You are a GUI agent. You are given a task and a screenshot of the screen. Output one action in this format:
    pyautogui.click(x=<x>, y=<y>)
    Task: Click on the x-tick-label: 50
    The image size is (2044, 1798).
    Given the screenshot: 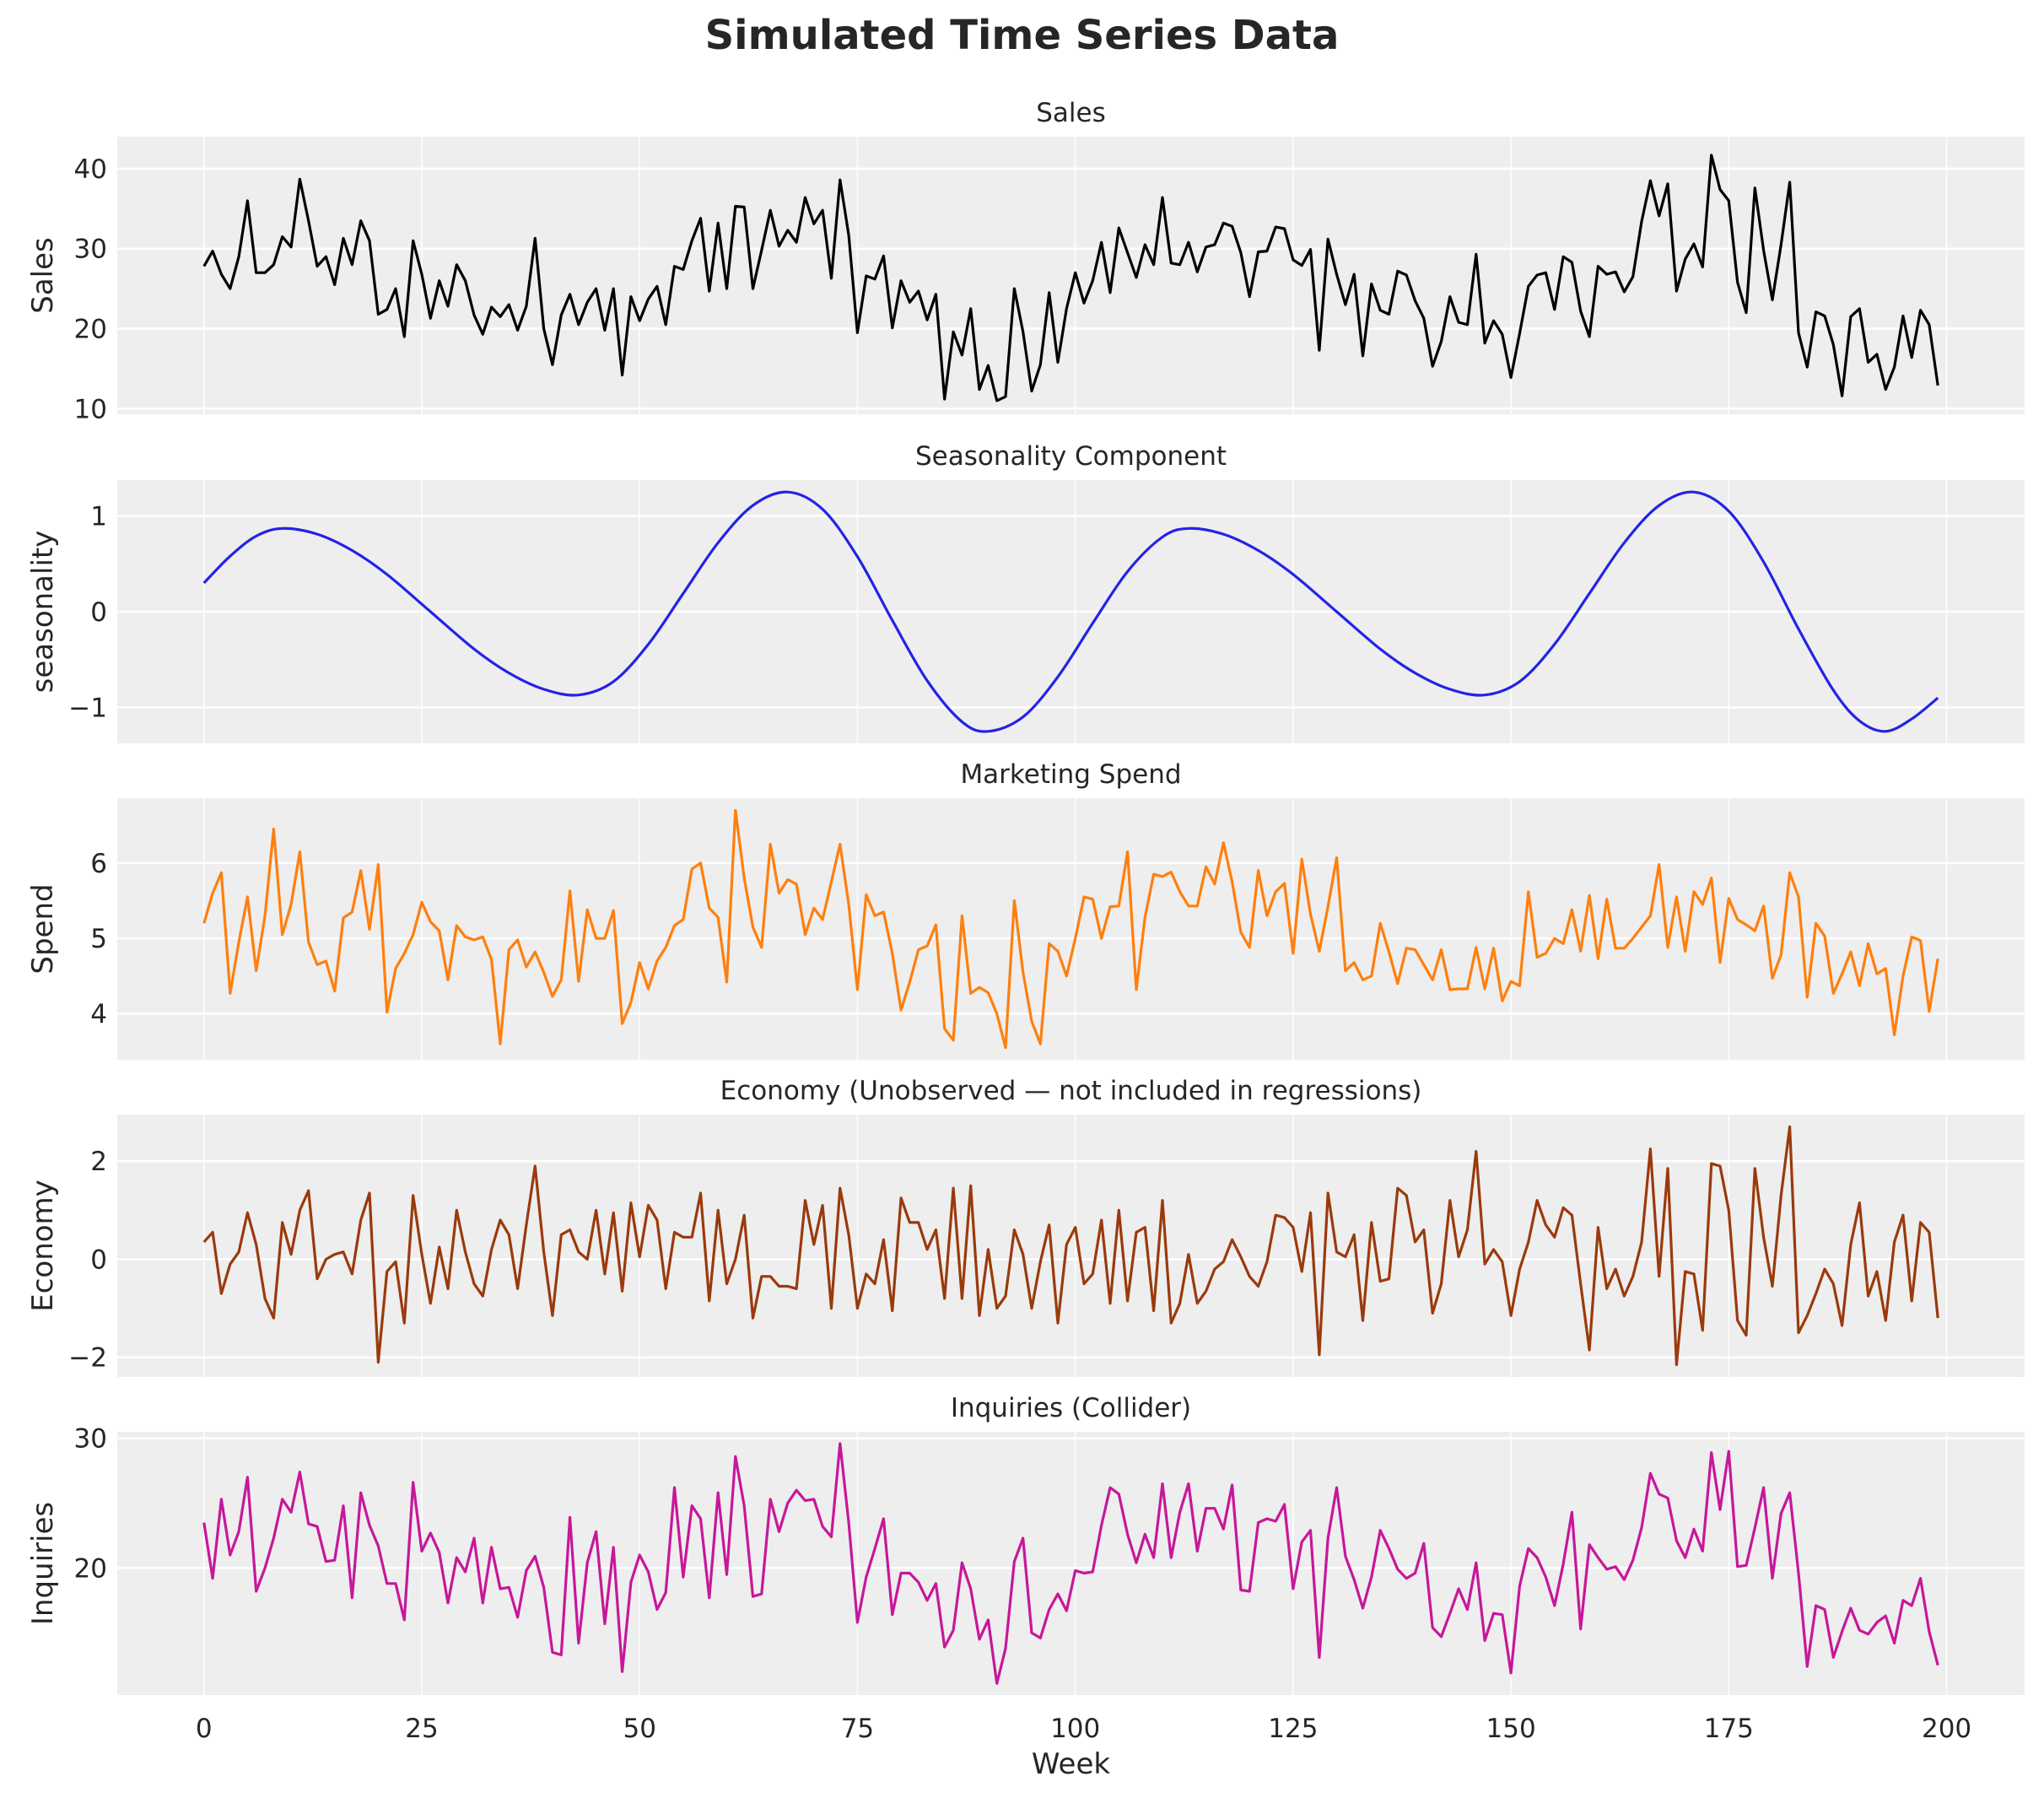 What is the action you would take?
    pyautogui.click(x=639, y=1729)
    